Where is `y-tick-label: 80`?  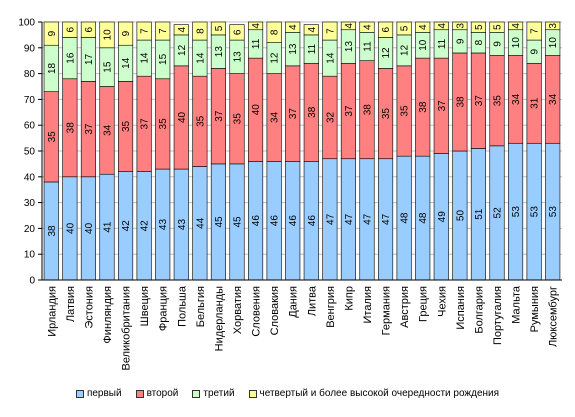
y-tick-label: 80 is located at coordinates (30, 74).